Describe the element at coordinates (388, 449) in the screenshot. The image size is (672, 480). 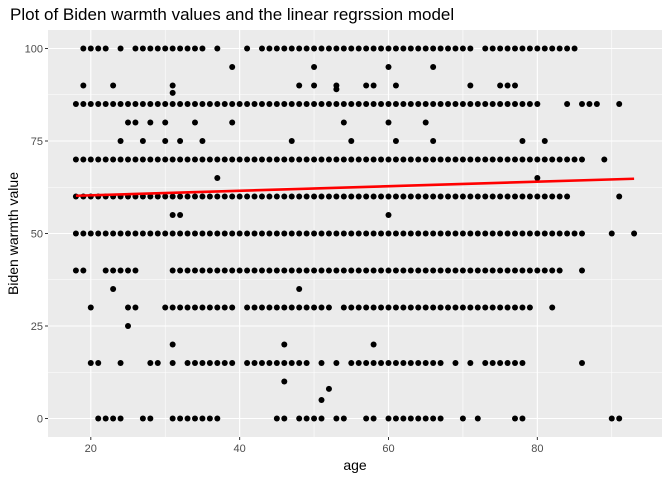
I see `x-tick-label: 60` at that location.